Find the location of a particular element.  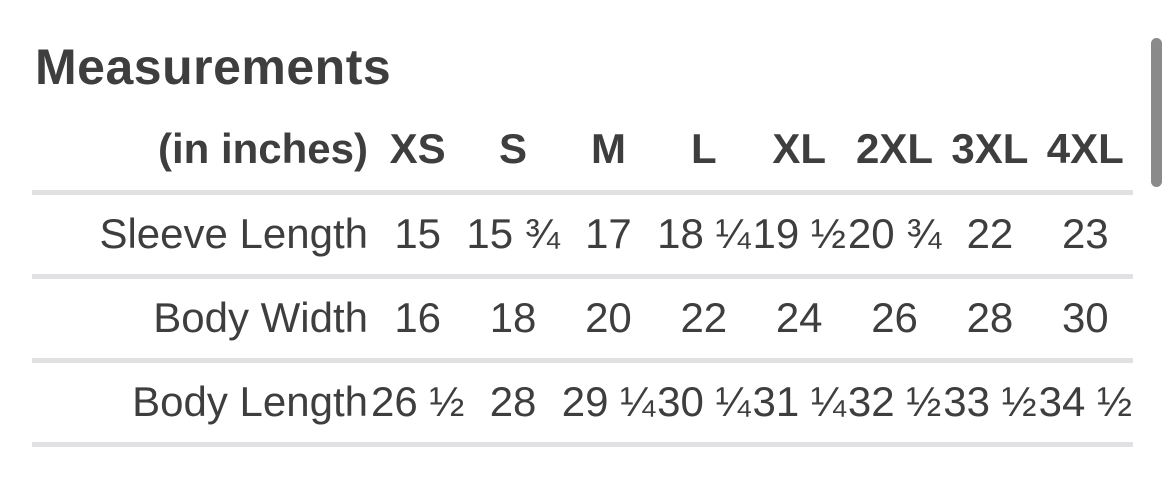

page-title: Measurements is located at coordinates (213, 67).